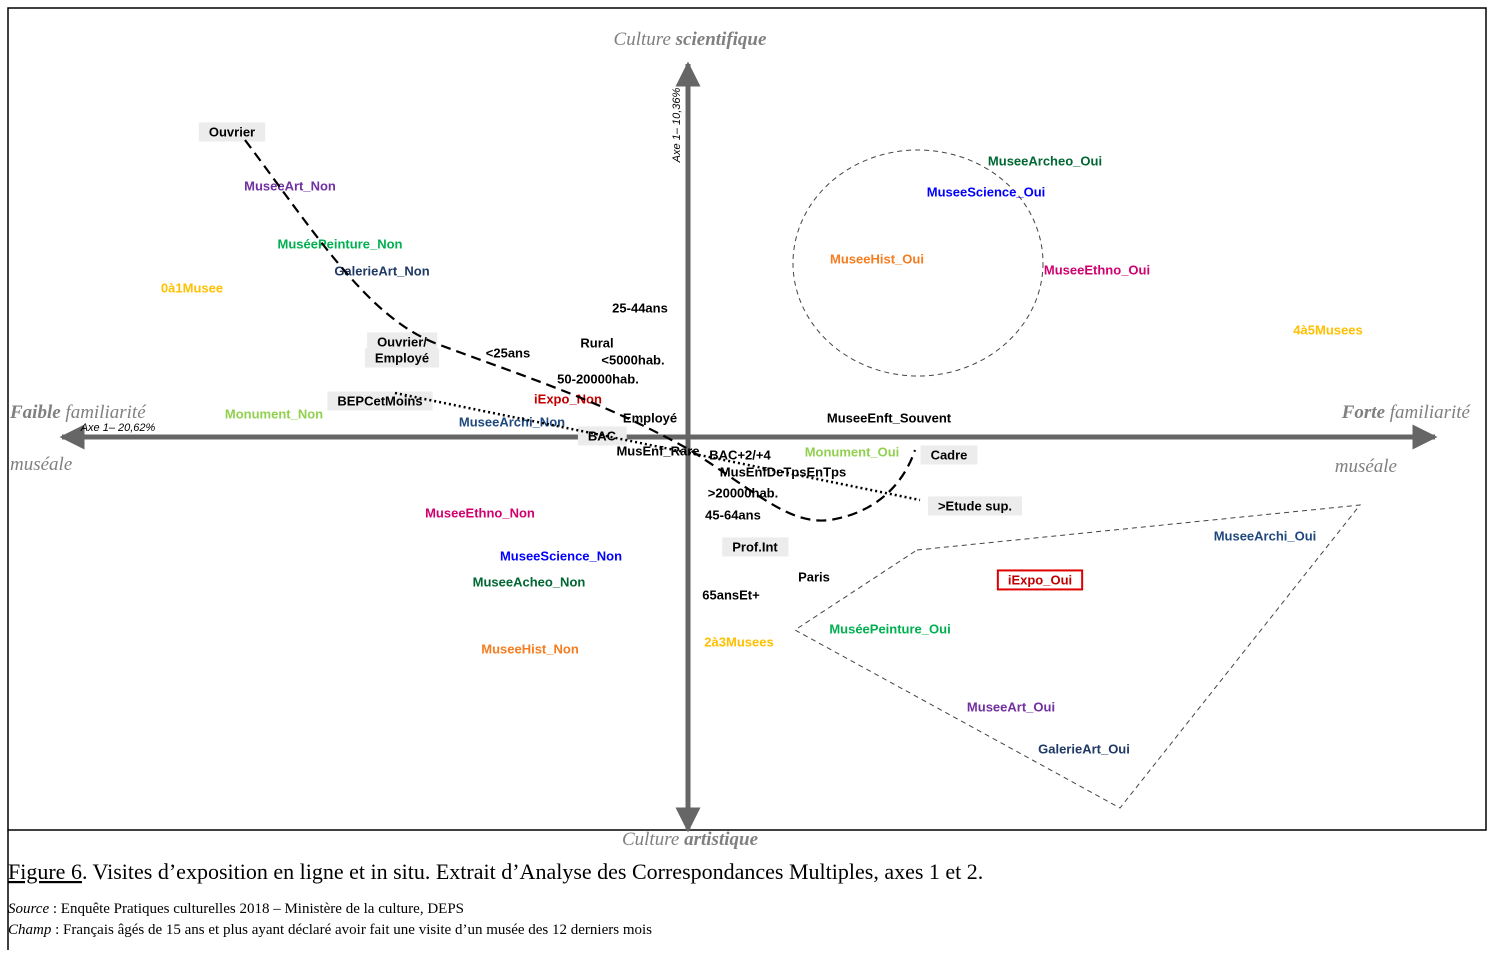 The width and height of the screenshot is (1489, 956). I want to click on point-label: BAC+2/+4, so click(740, 454).